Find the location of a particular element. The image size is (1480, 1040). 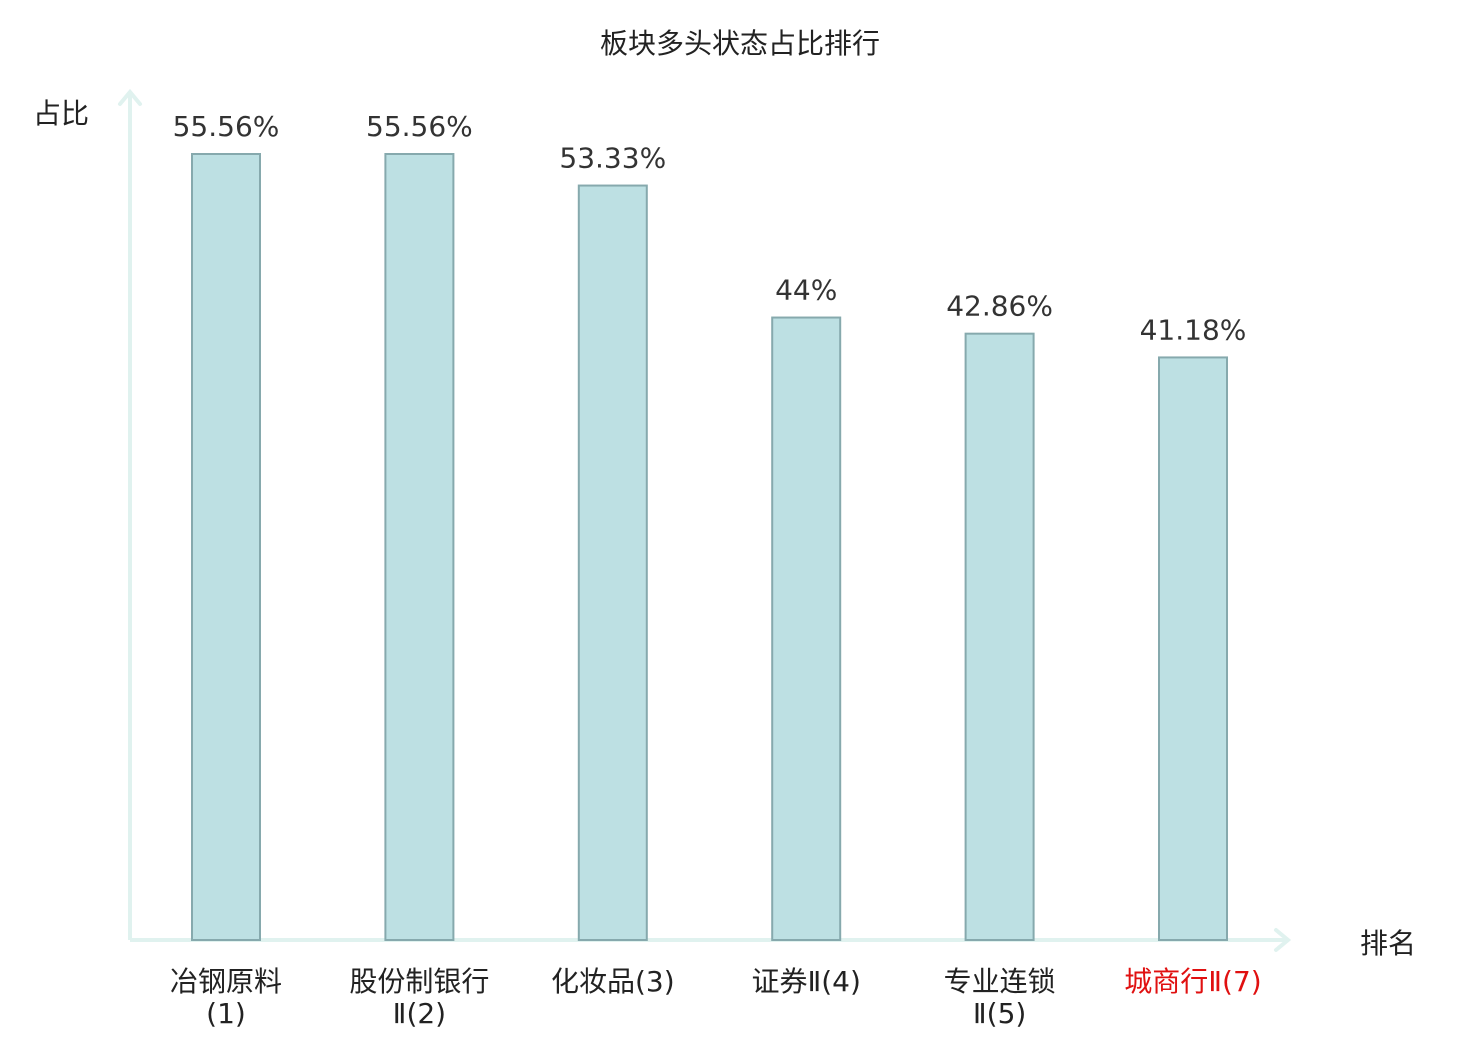

x-tick-label: 化妆品(3) is located at coordinates (612, 981).